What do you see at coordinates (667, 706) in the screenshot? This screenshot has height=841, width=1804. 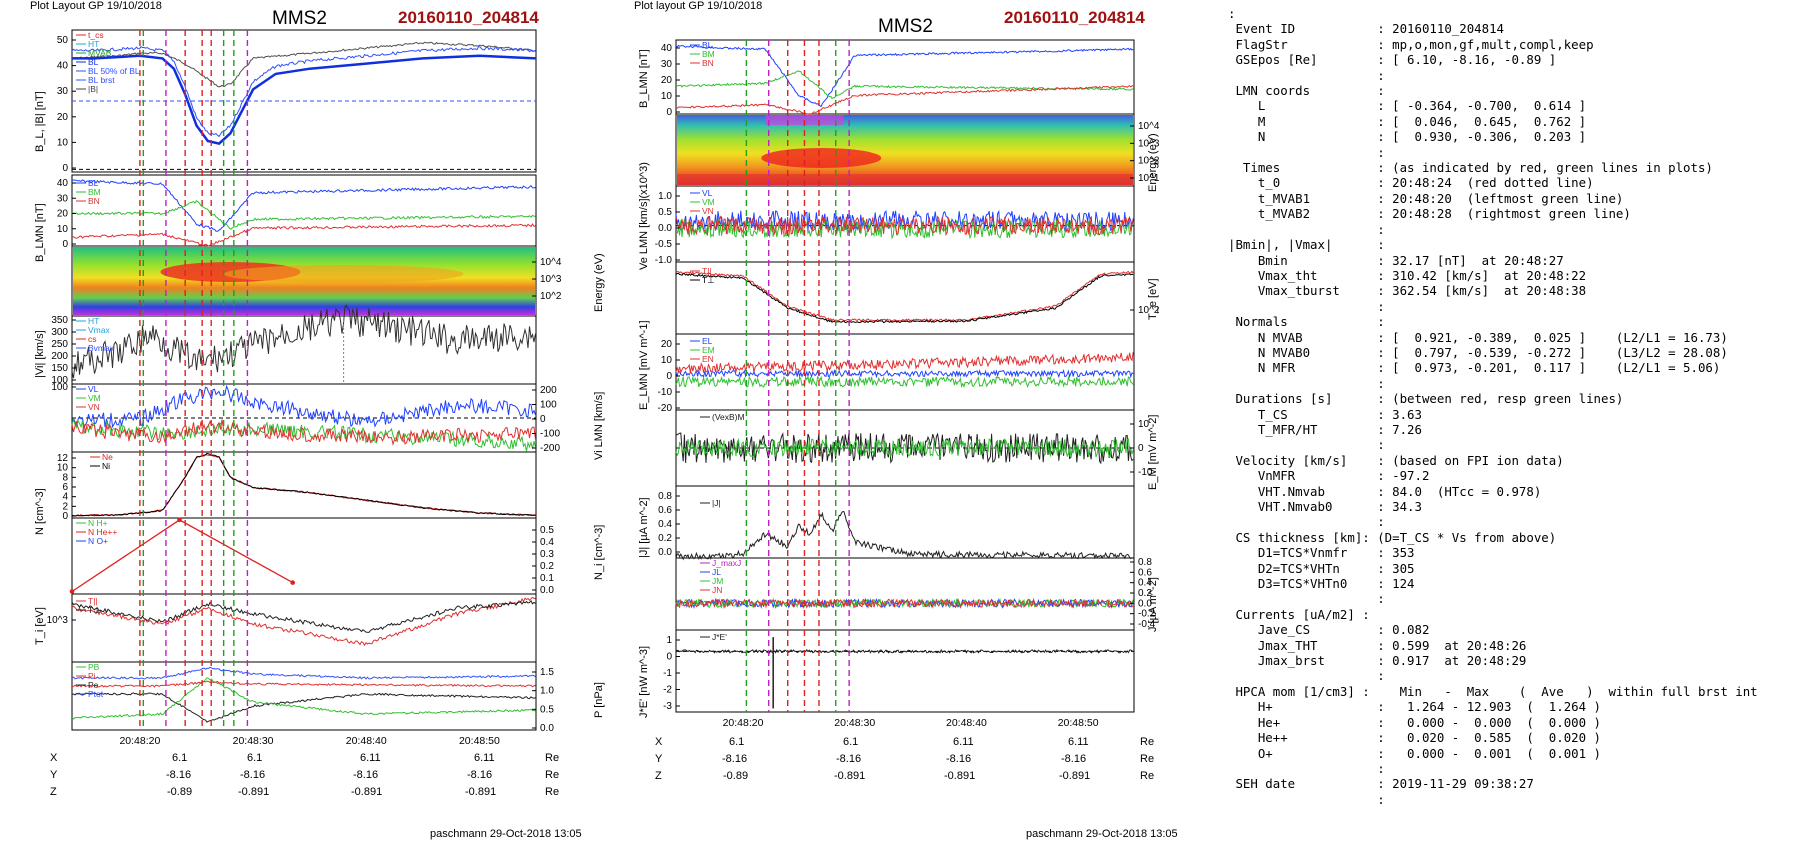 I see `right-tick-je: -3` at bounding box center [667, 706].